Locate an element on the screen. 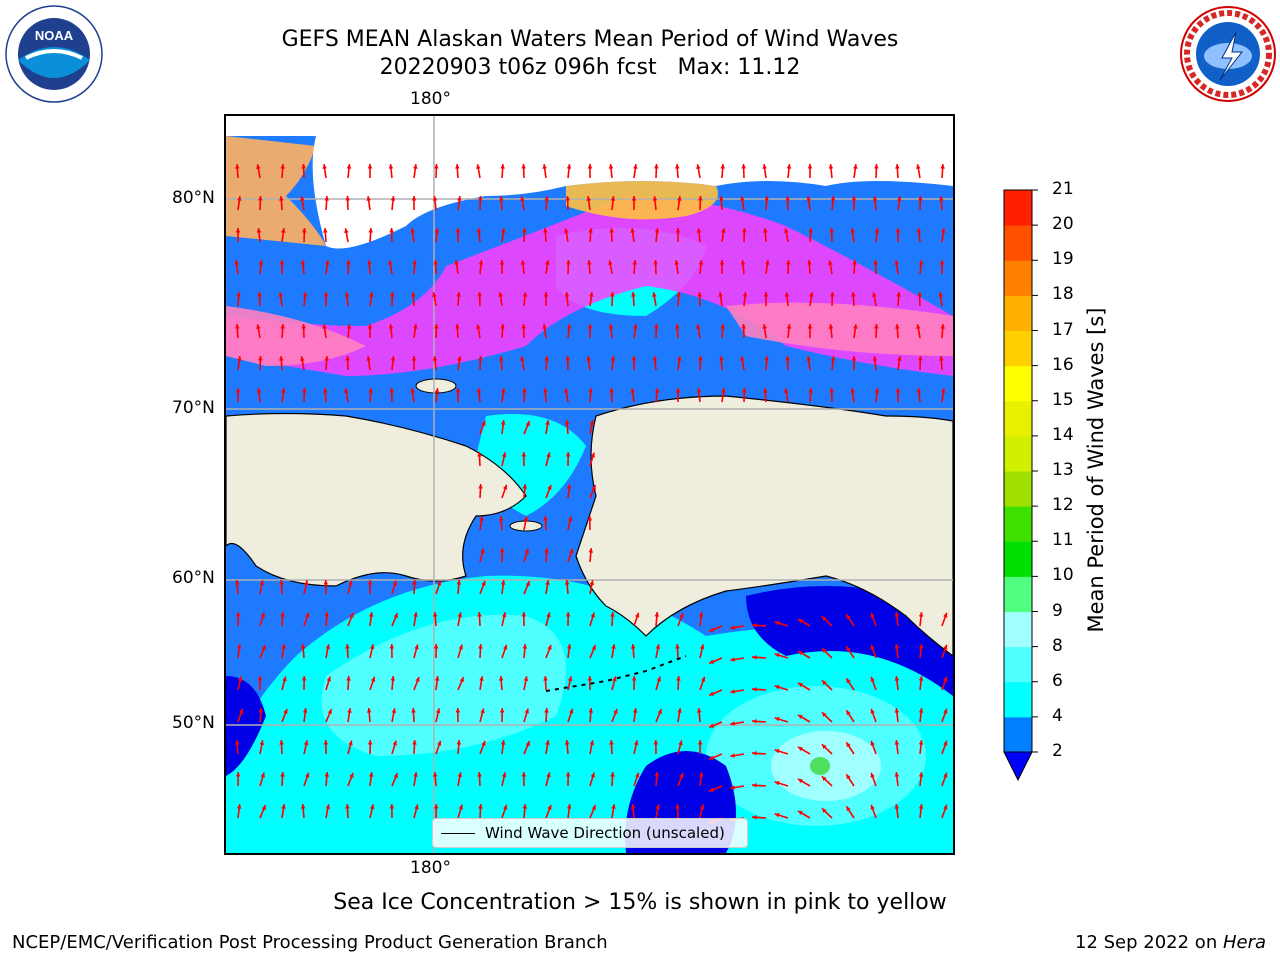 The image size is (1280, 960). colorbar is located at coordinates (1020, 485).